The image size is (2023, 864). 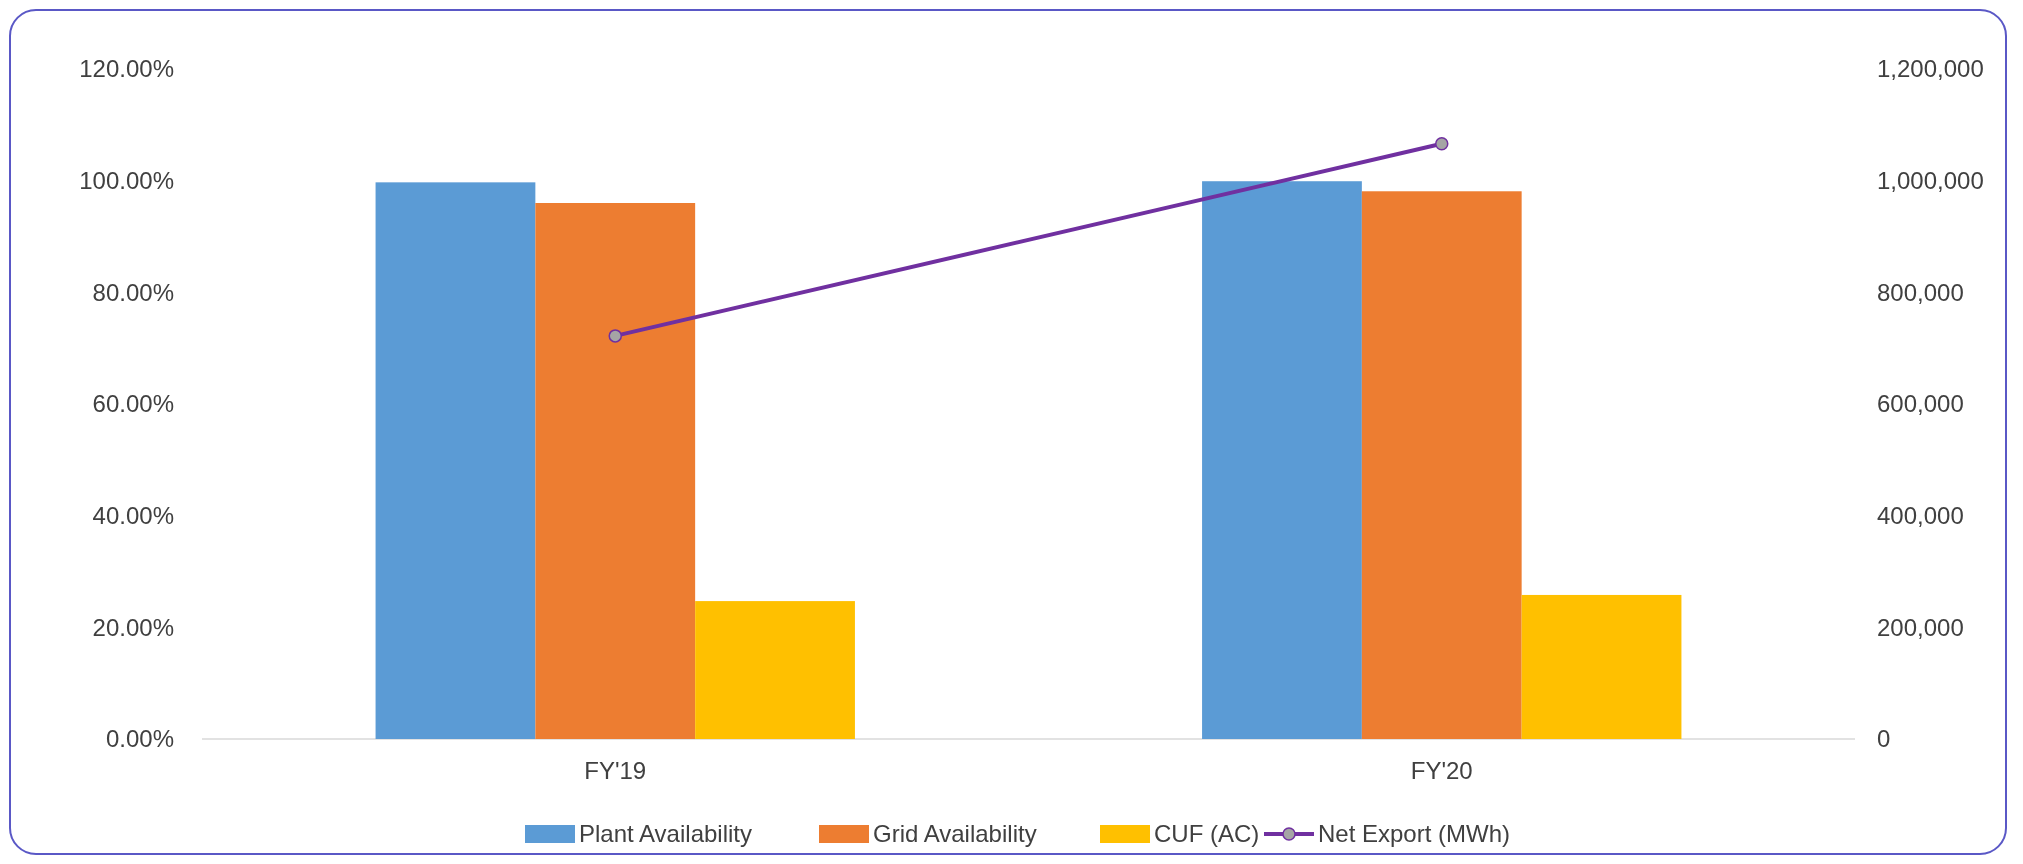 I want to click on y-tick-label: 20.00%, so click(x=133, y=627).